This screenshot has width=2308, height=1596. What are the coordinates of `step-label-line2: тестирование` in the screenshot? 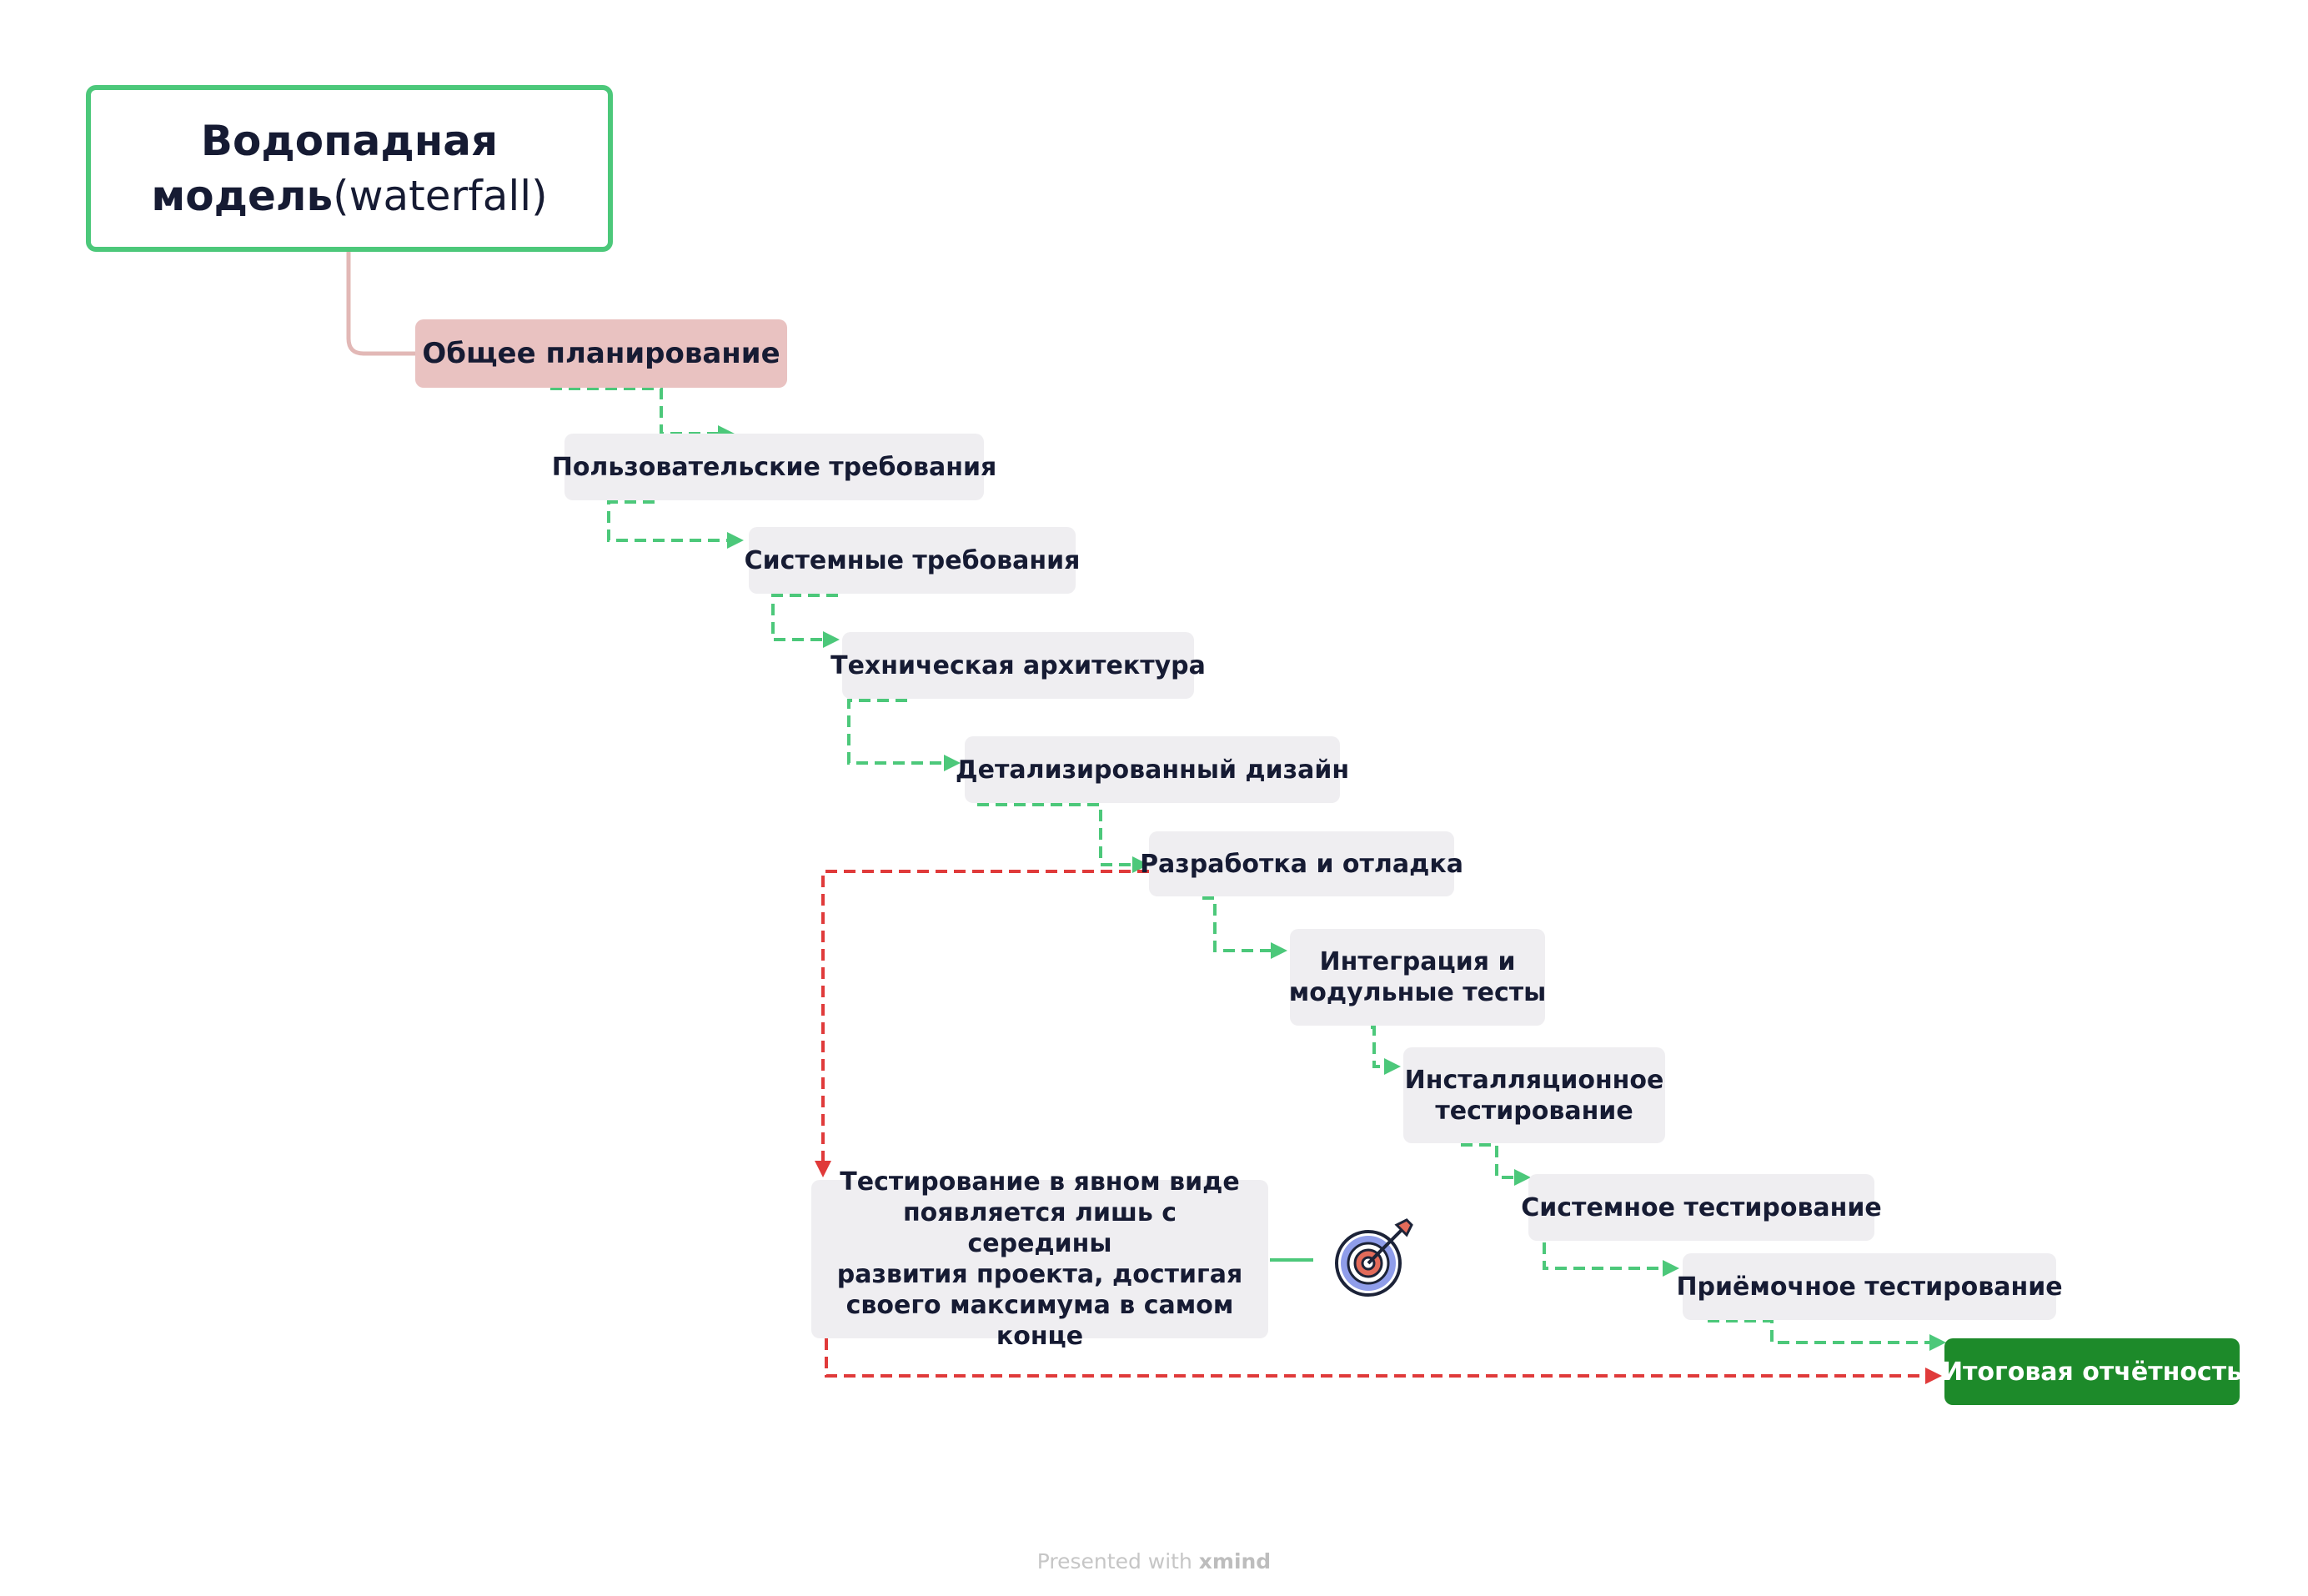 It's located at (1534, 1111).